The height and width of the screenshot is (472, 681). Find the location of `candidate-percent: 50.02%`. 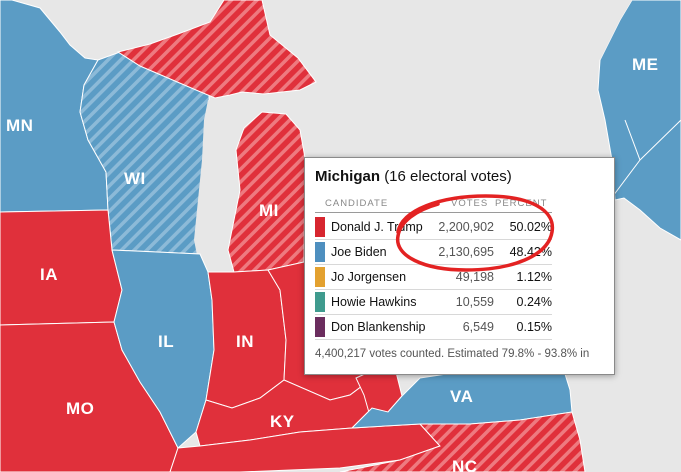

candidate-percent: 50.02% is located at coordinates (530, 227).